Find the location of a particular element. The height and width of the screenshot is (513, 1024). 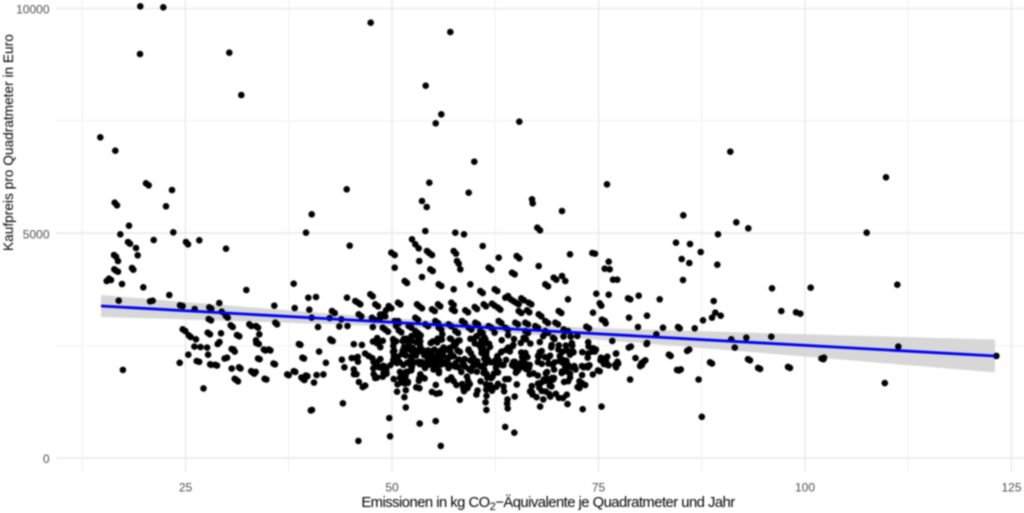

svg-text:Kaufpreis pro Quadratmeter in: Kaufpreis pro Quadratmeter in Euro is located at coordinates (8, 142).